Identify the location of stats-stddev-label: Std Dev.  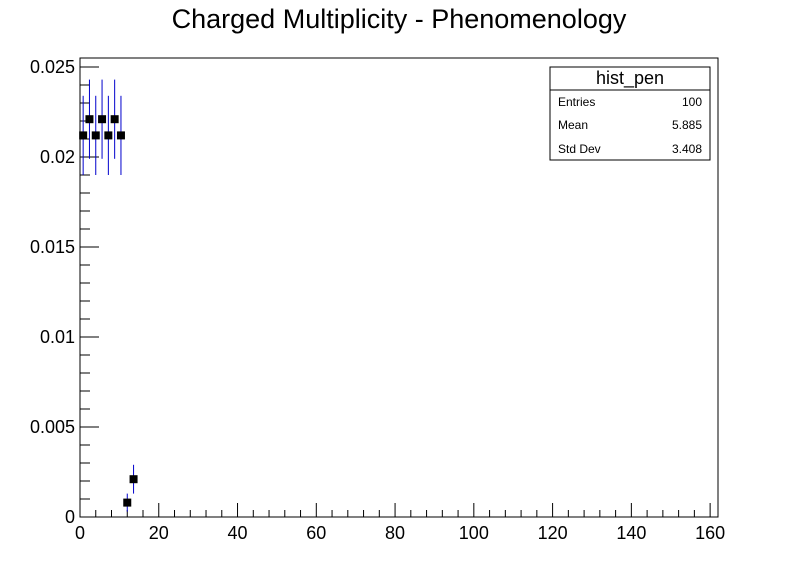
(579, 149).